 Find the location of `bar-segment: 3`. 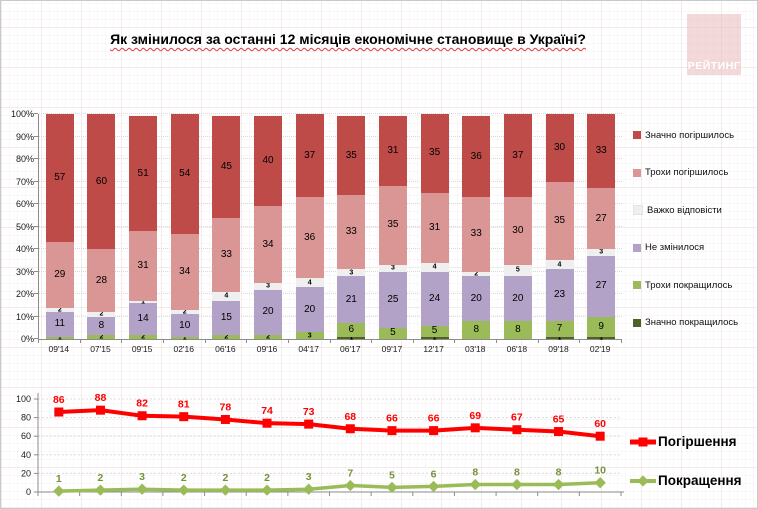

bar-segment: 3 is located at coordinates (392, 268).